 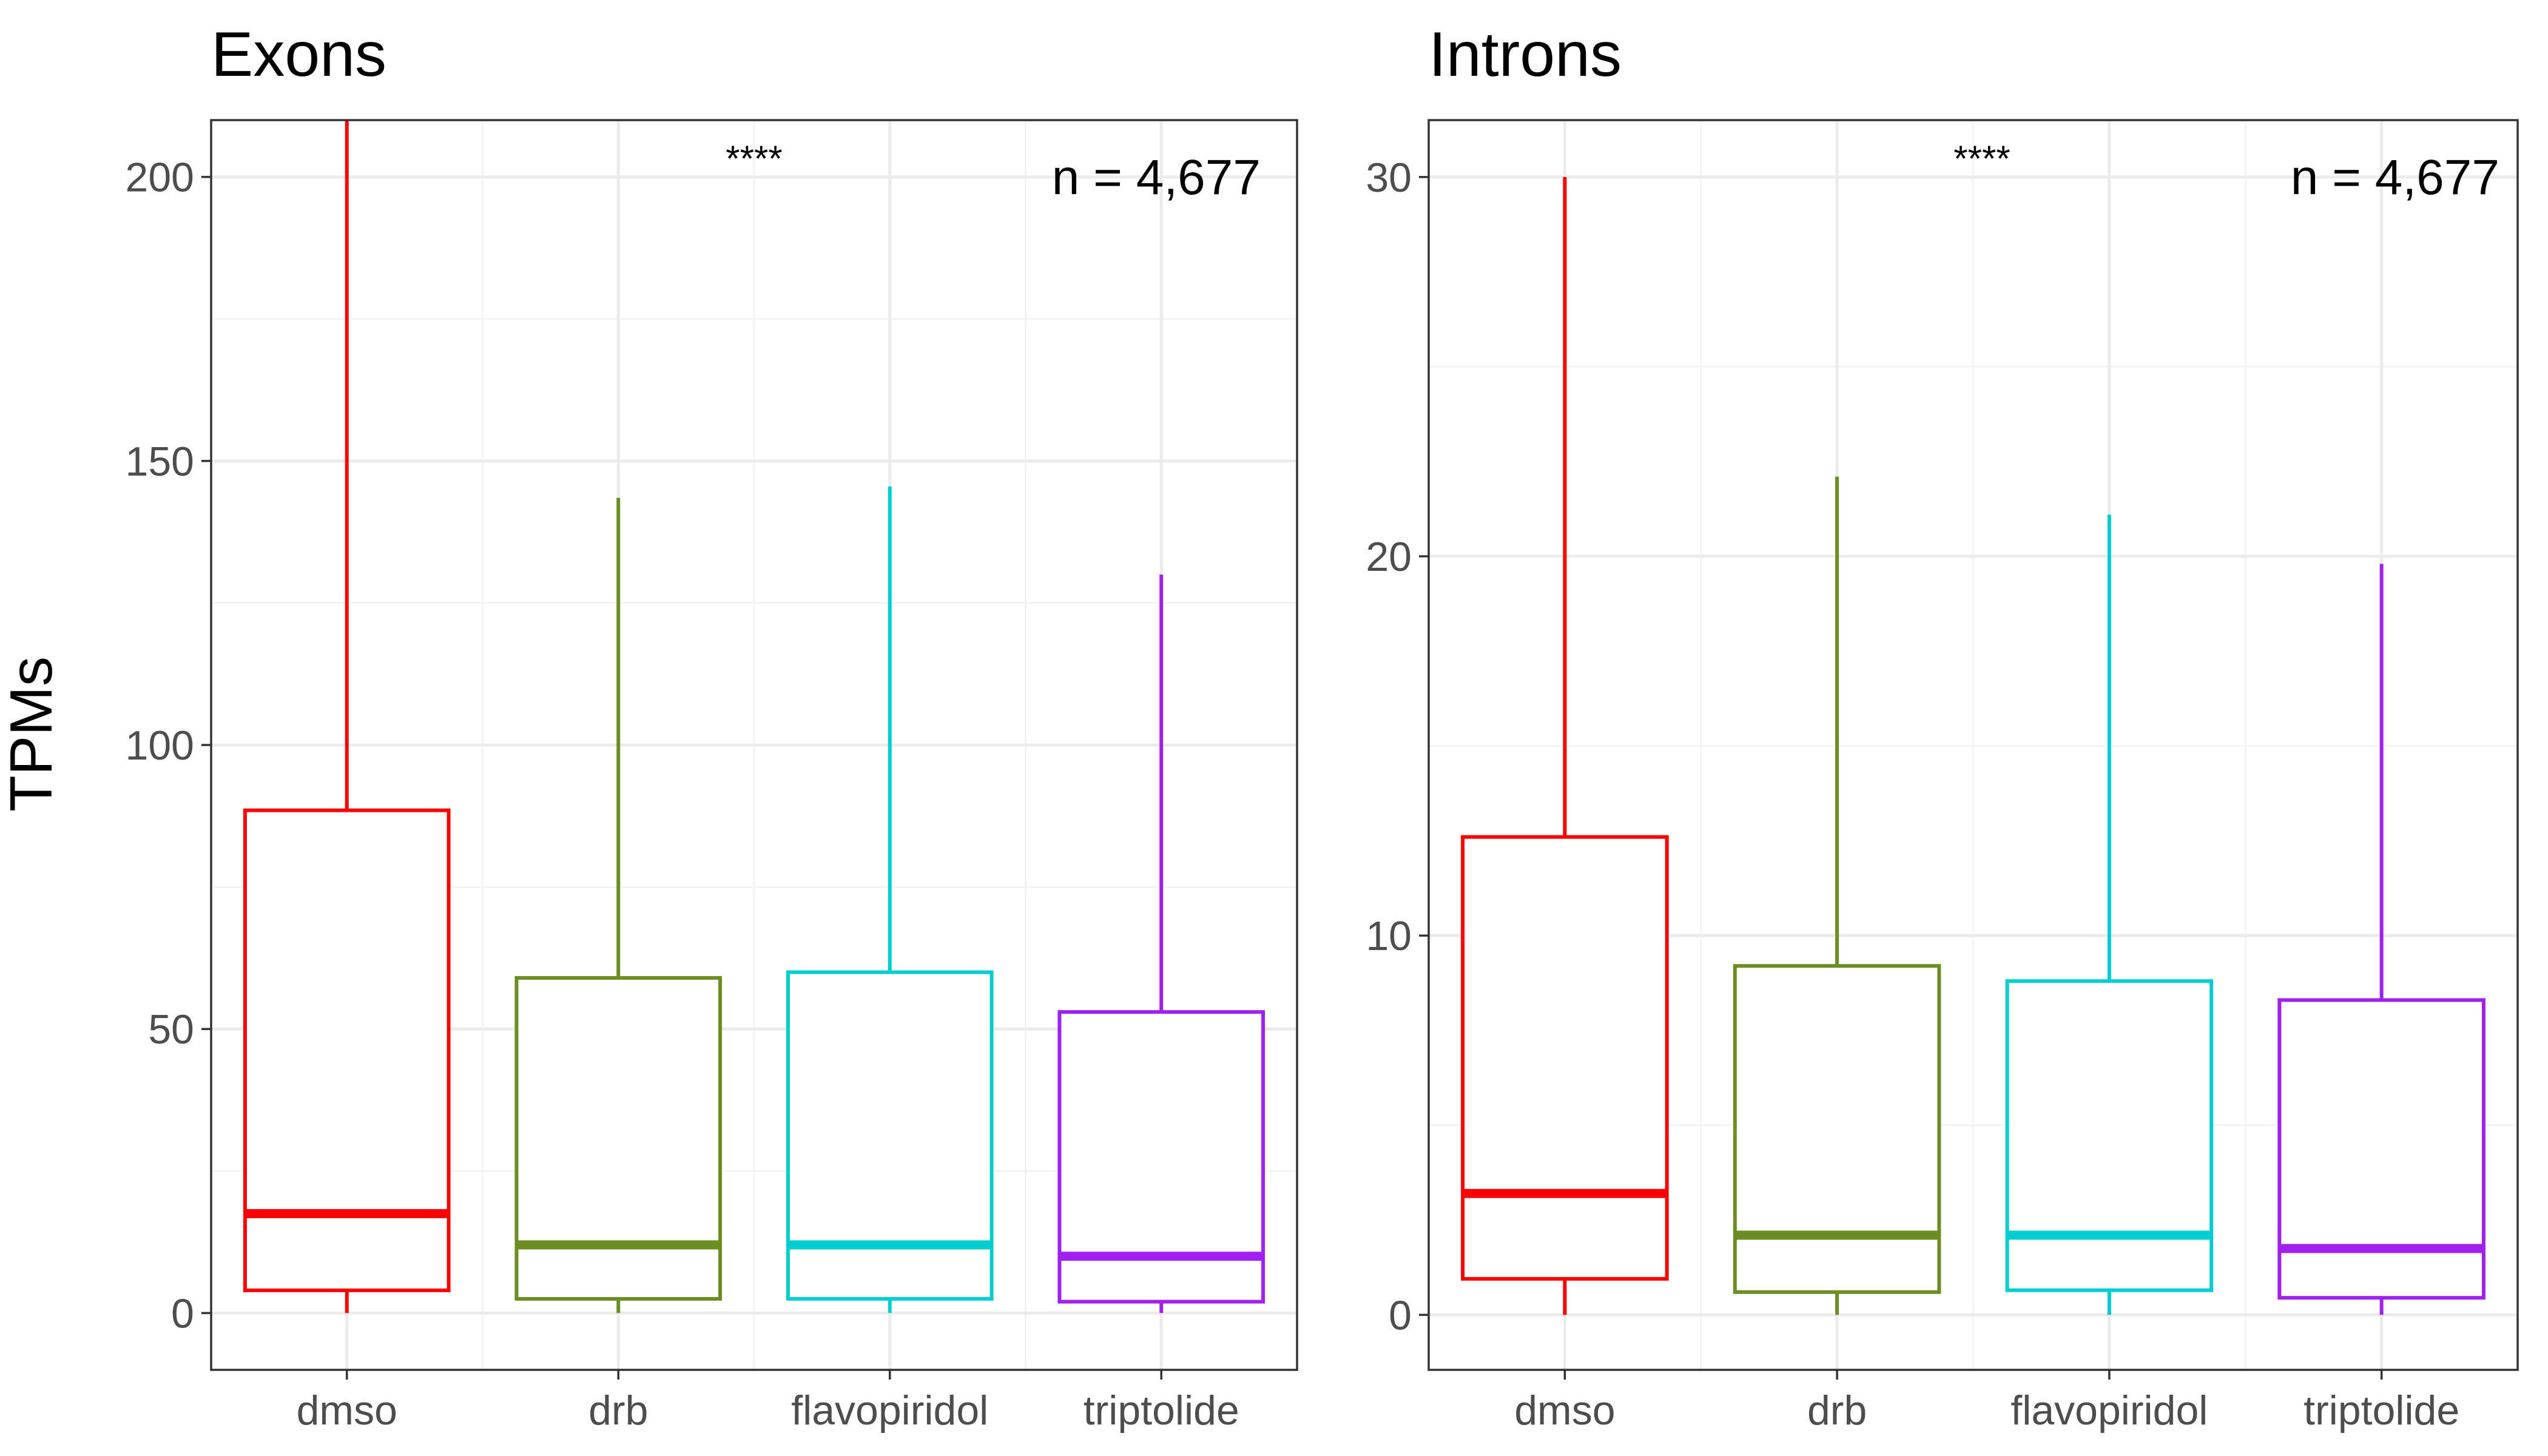 What do you see at coordinates (1564, 1410) in the screenshot?
I see `introns-x-tick-label: dmso` at bounding box center [1564, 1410].